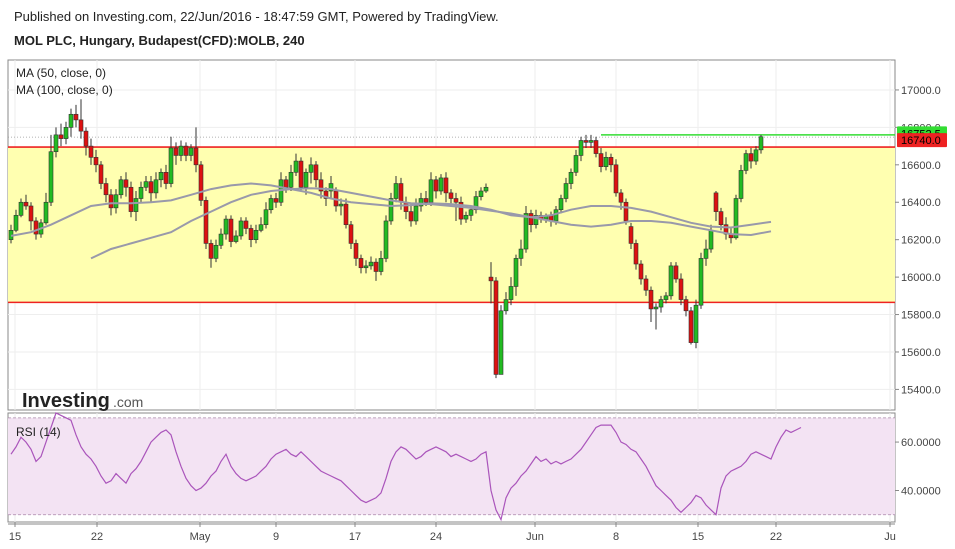 The image size is (955, 549). Describe the element at coordinates (921, 353) in the screenshot. I see `price-tick-label-1: 15600.0` at that location.